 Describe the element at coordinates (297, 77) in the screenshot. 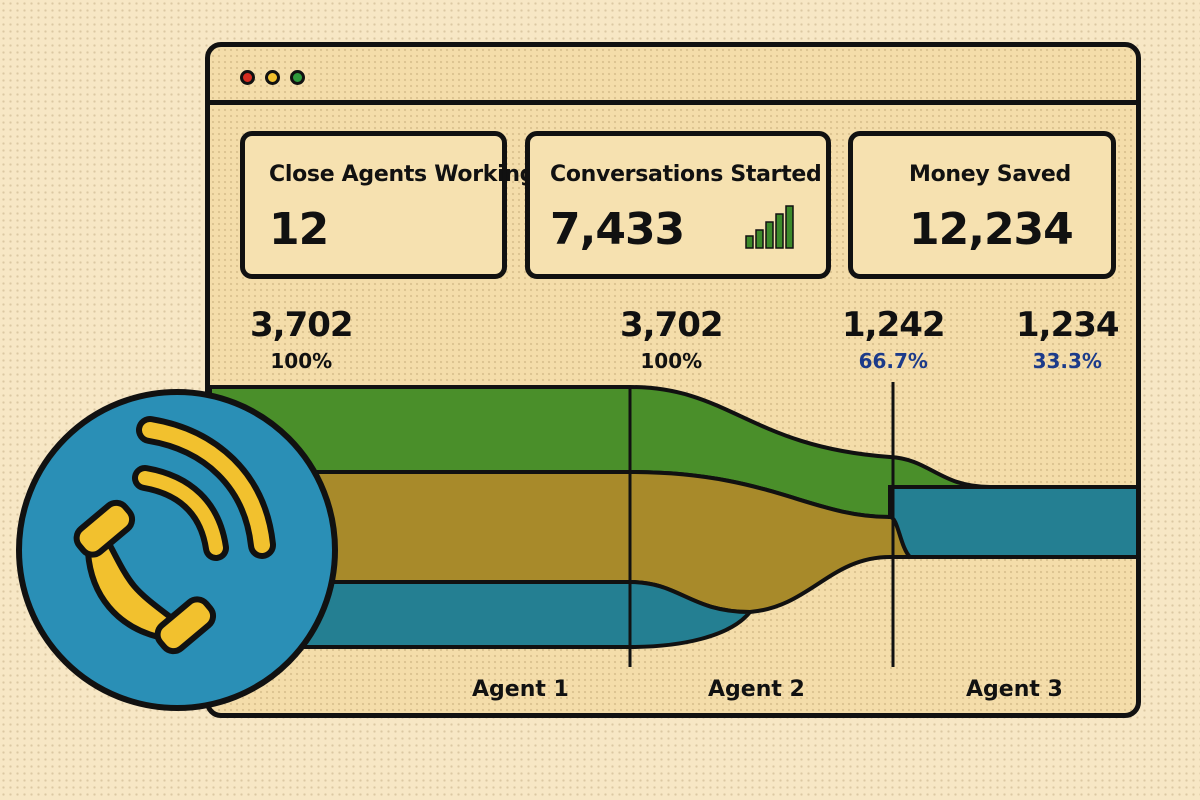

I see `maximize-window-button` at that location.